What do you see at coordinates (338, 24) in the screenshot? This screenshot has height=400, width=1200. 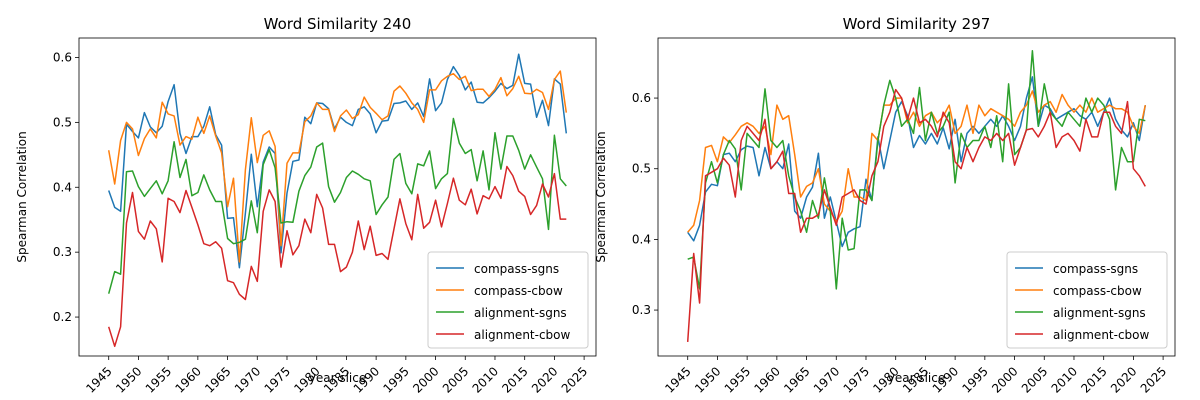 I see `chart-title: Word Similarity 240` at bounding box center [338, 24].